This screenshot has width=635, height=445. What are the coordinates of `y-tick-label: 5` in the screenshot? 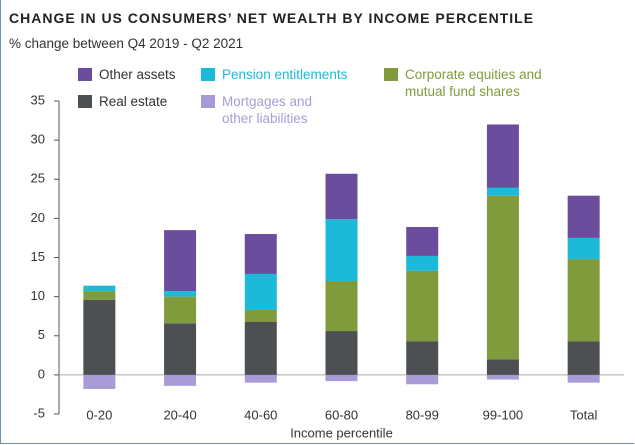 It's located at (41, 334).